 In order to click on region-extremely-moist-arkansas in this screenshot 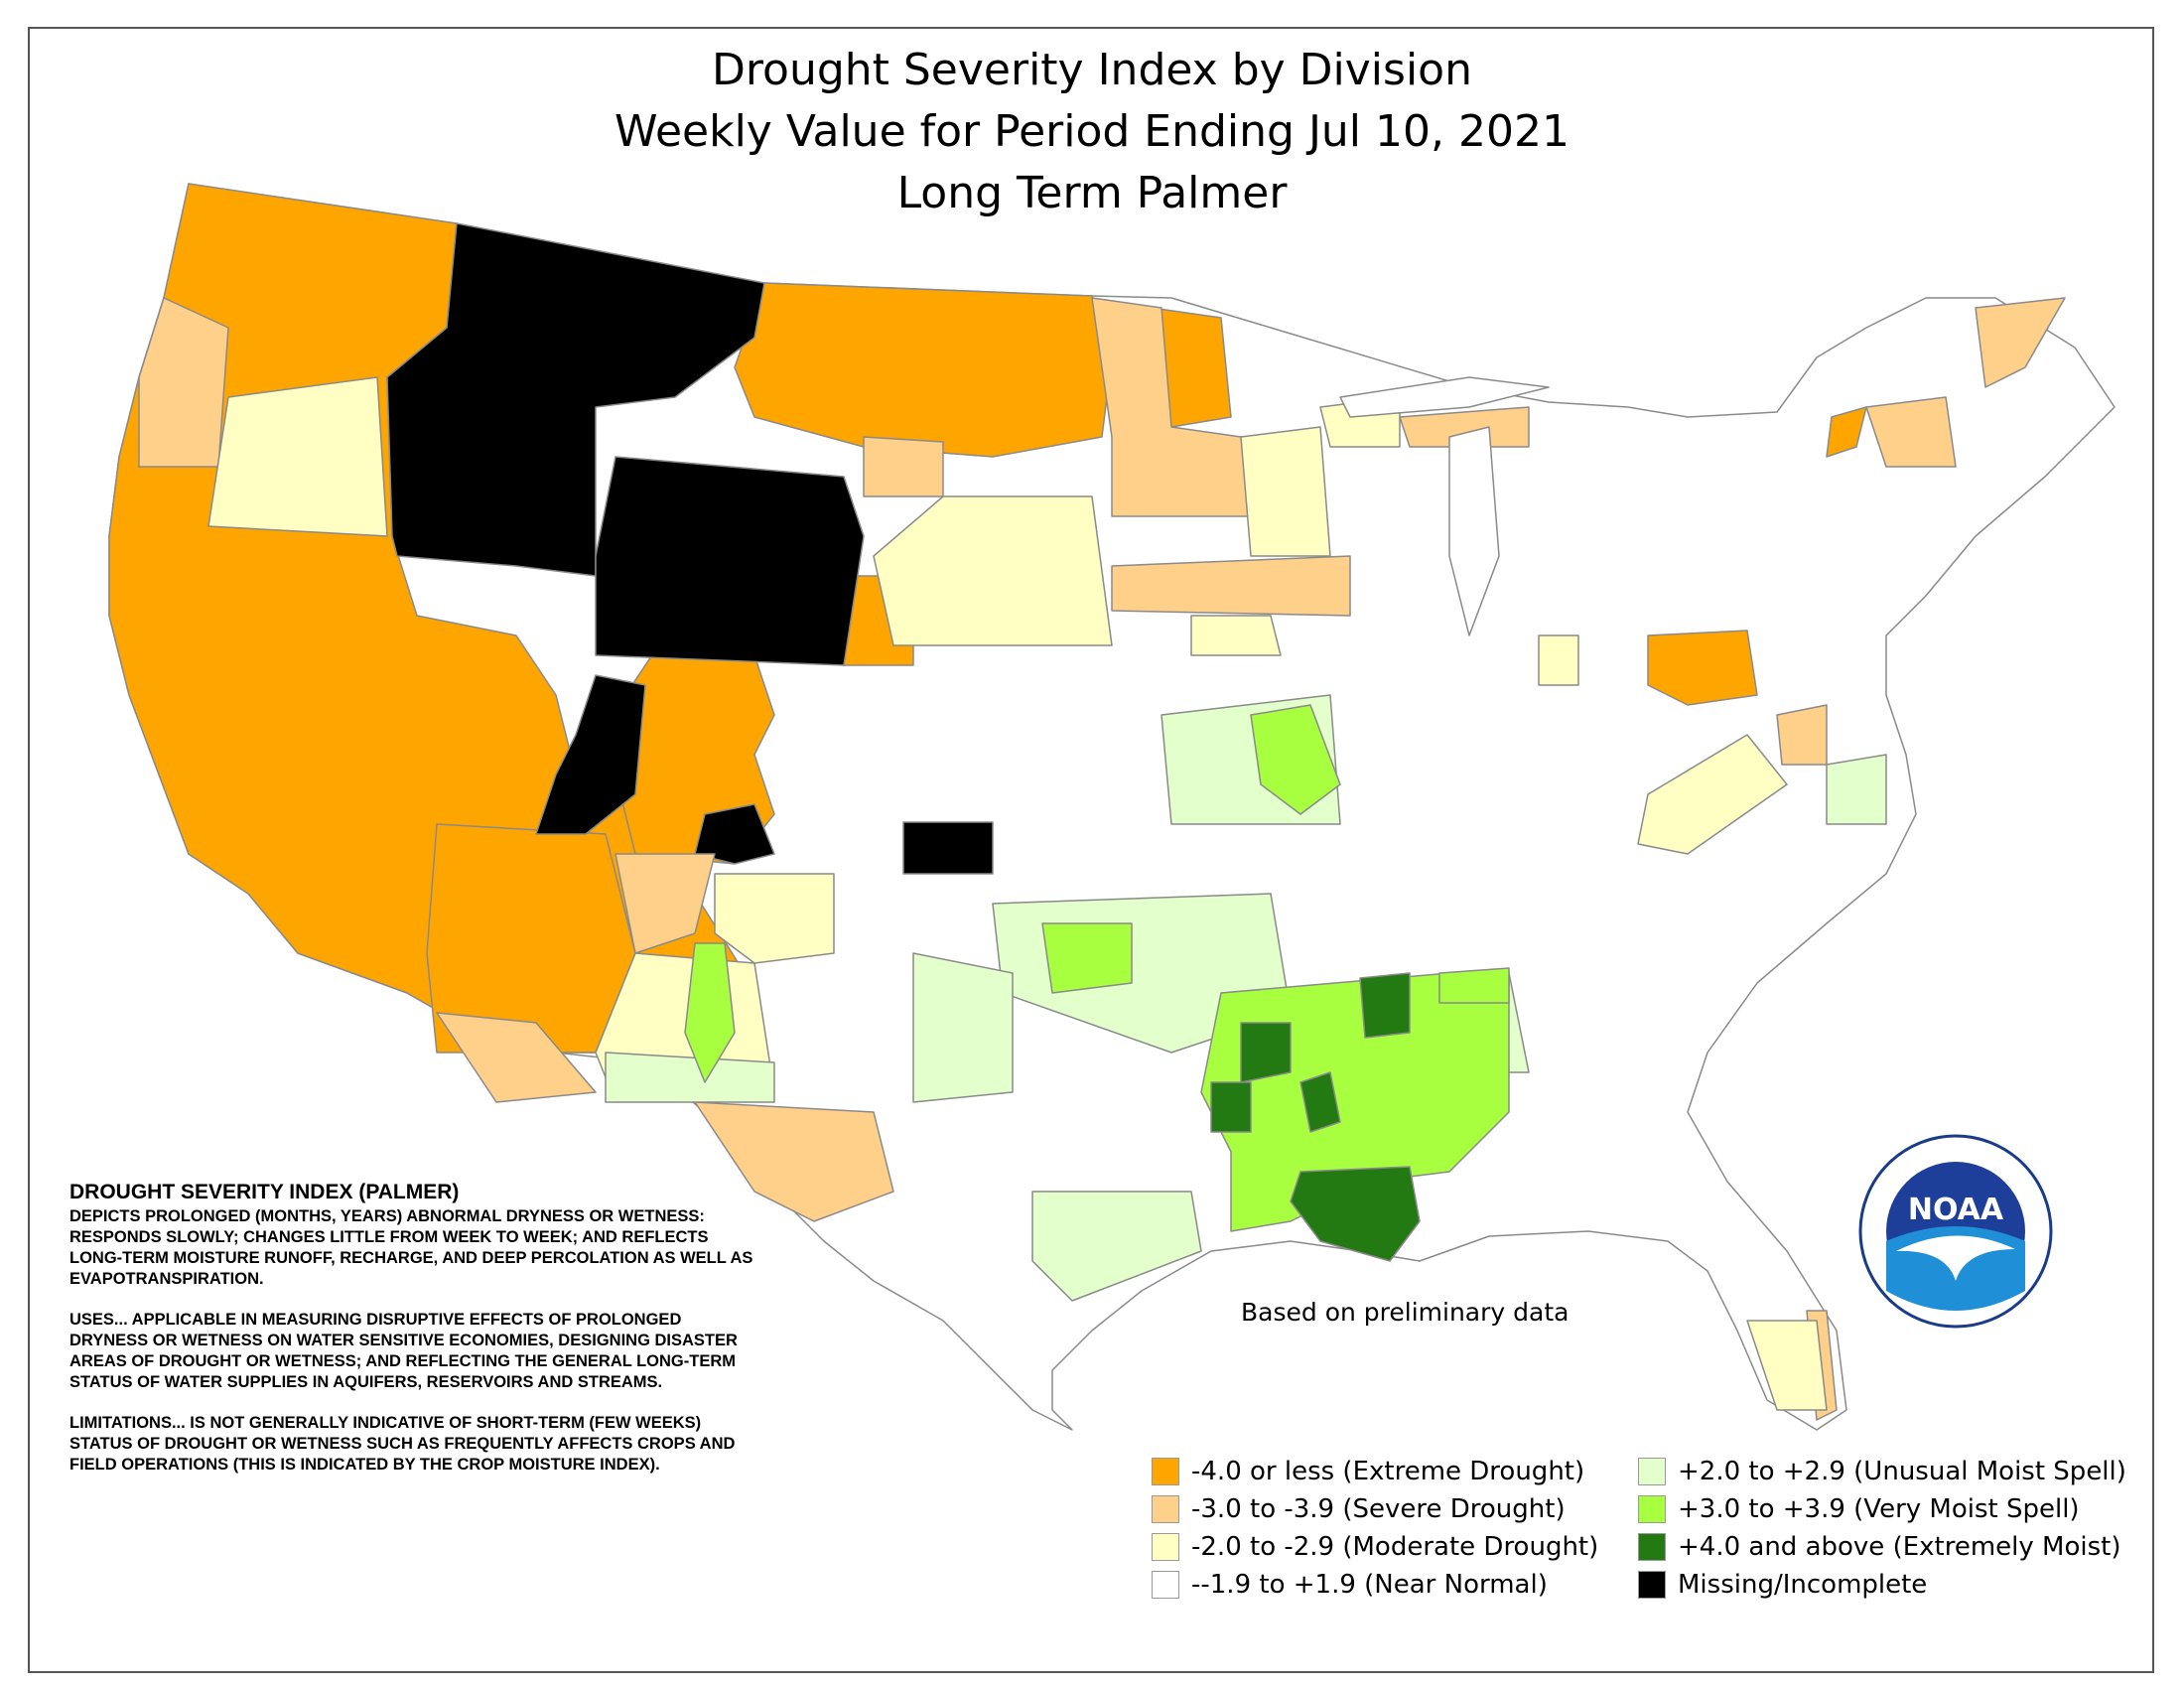, I will do `click(1266, 1052)`.